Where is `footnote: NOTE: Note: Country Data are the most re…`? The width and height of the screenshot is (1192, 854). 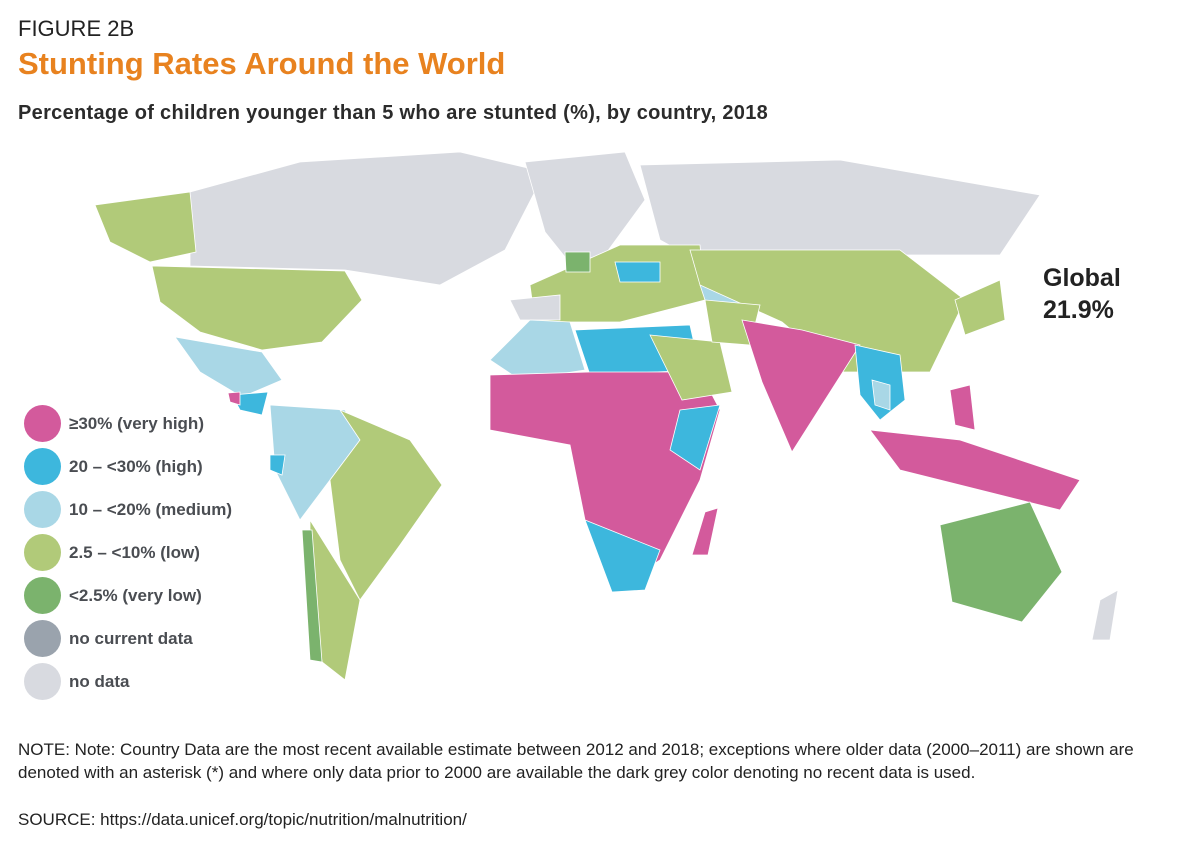 footnote: NOTE: Note: Country Data are the most re… is located at coordinates (576, 761).